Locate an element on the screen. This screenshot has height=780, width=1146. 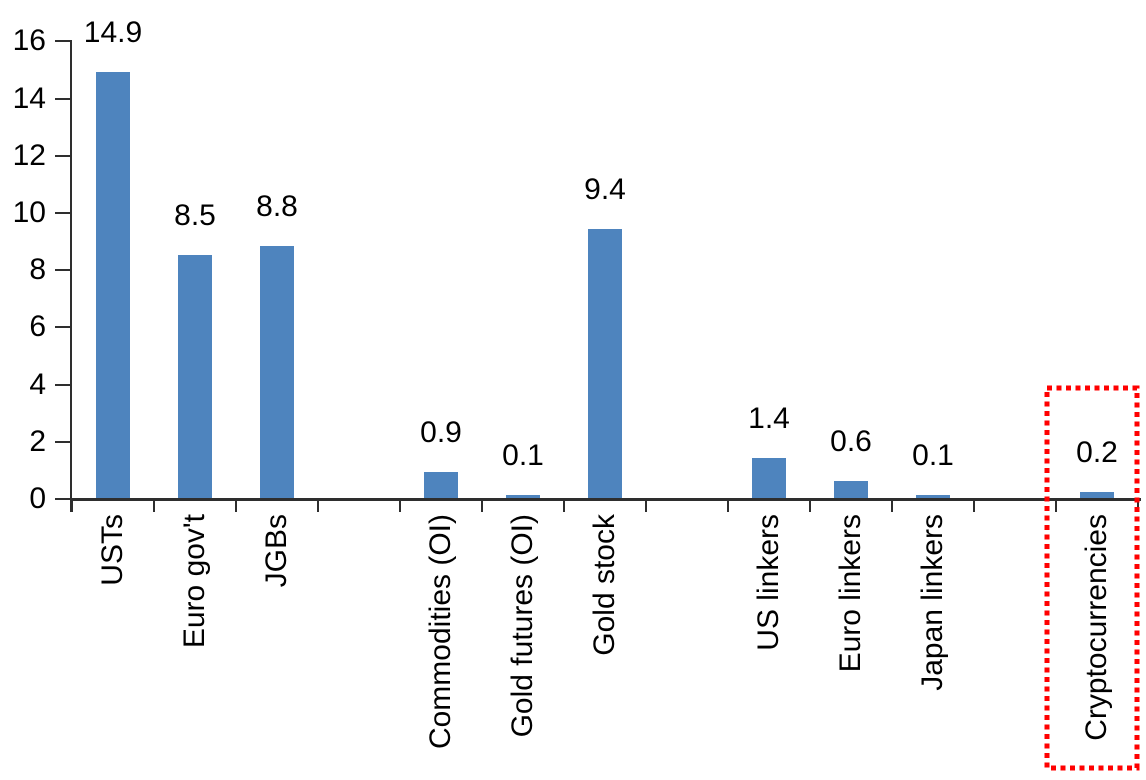
category-label-commodities-oi: Commodities (OI) is located at coordinates (440, 632).